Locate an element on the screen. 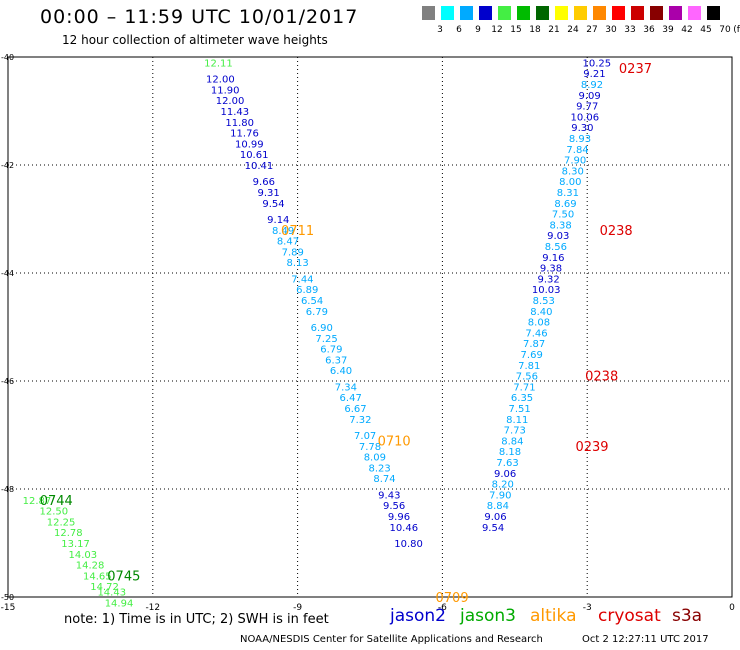  data-point-label: 8.08 is located at coordinates (539, 323).